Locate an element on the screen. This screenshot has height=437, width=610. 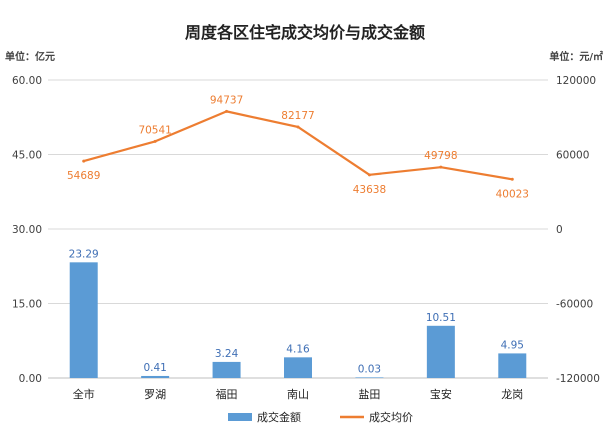
chart-title: 周度各区住宅成交均价与成交金额 is located at coordinates (305, 32).